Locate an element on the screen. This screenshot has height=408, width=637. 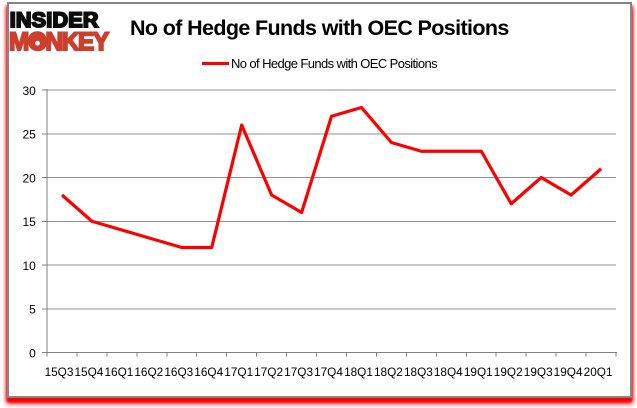
svg-text: 18Q4 is located at coordinates (448, 372).